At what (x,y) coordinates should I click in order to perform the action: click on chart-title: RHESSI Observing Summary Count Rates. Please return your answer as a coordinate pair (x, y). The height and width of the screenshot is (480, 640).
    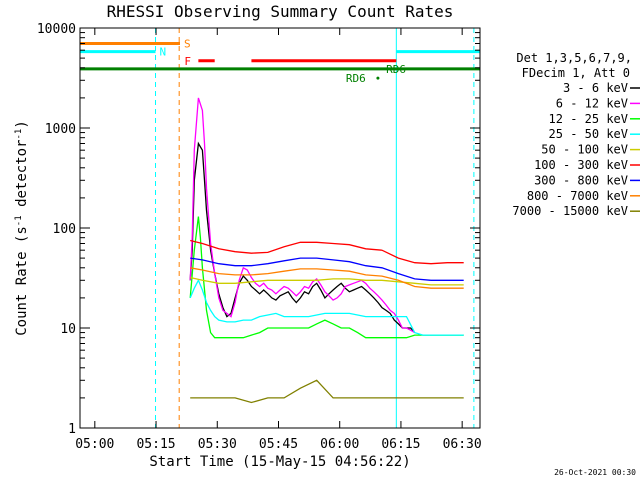
    Looking at the image, I should click on (280, 11).